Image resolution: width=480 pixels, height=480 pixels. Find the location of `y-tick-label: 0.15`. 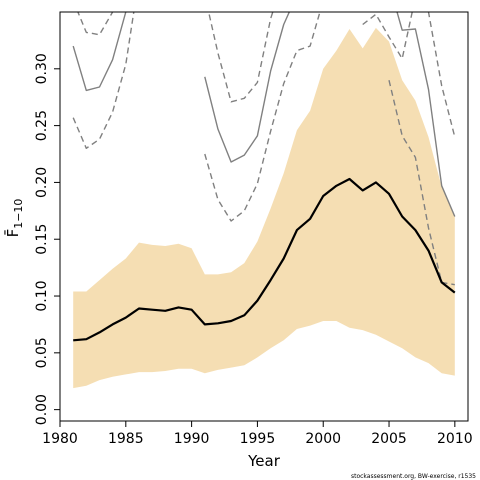

y-tick-label: 0.15 is located at coordinates (42, 239).